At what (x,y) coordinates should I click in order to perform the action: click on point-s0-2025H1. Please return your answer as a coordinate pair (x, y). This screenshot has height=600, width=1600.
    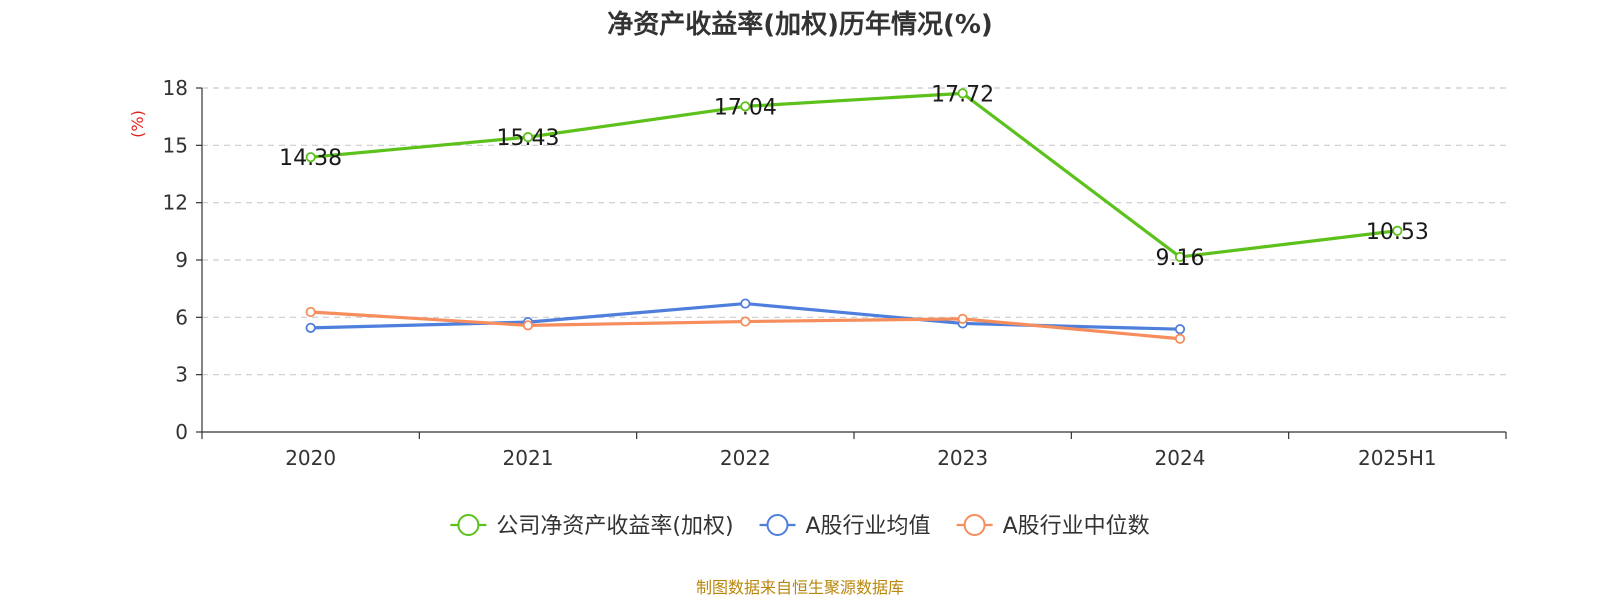
    Looking at the image, I should click on (1397, 230).